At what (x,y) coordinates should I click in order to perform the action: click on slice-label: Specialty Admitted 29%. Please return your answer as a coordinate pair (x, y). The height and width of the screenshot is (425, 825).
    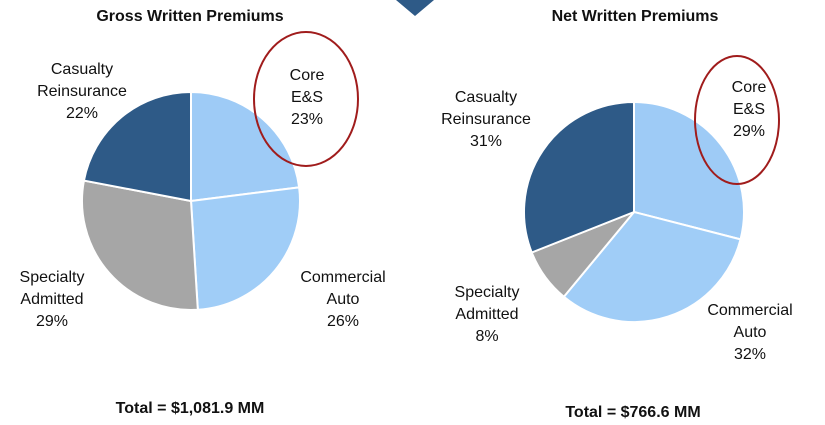
    Looking at the image, I should click on (52, 300).